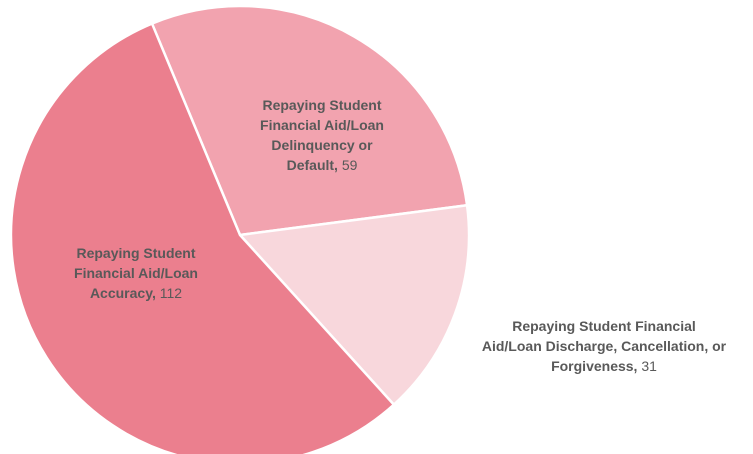  Describe the element at coordinates (594, 366) in the screenshot. I see `slice-label-category-line: Forgiveness,` at that location.